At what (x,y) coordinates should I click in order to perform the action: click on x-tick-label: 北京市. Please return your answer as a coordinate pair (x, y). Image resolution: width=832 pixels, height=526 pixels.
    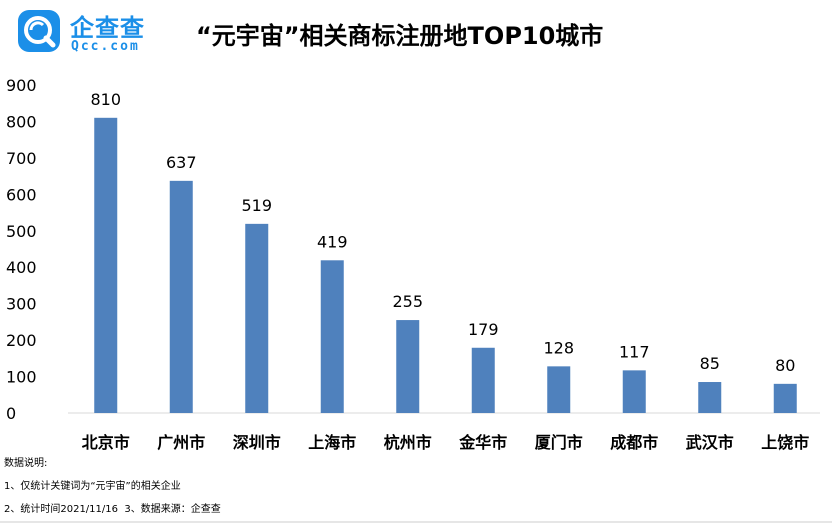
    Looking at the image, I should click on (106, 442).